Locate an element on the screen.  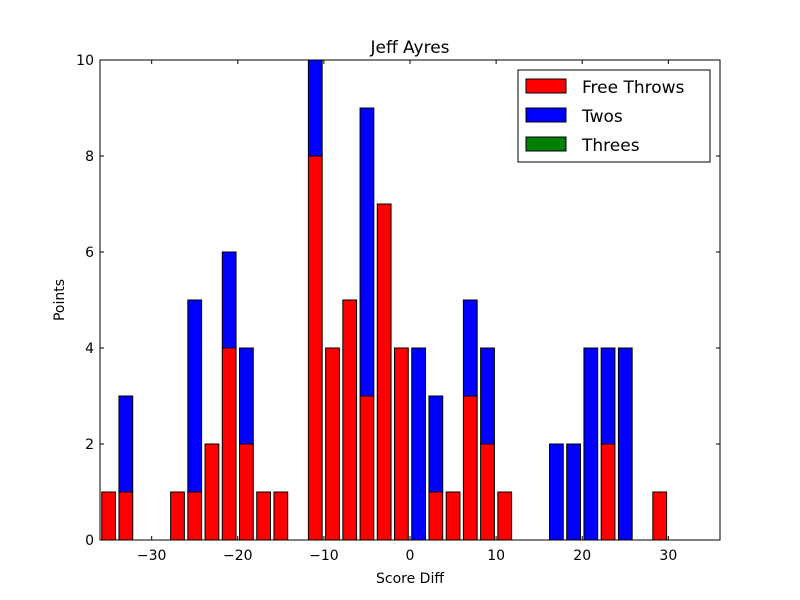
y-tick-label: 8 is located at coordinates (89, 157).